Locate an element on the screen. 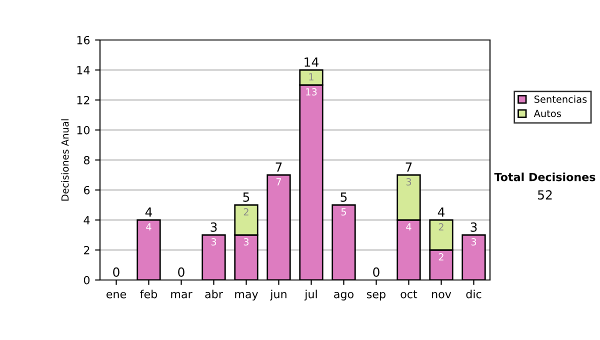 This screenshot has width=600, height=340. y-tick-label: 0 is located at coordinates (87, 280).